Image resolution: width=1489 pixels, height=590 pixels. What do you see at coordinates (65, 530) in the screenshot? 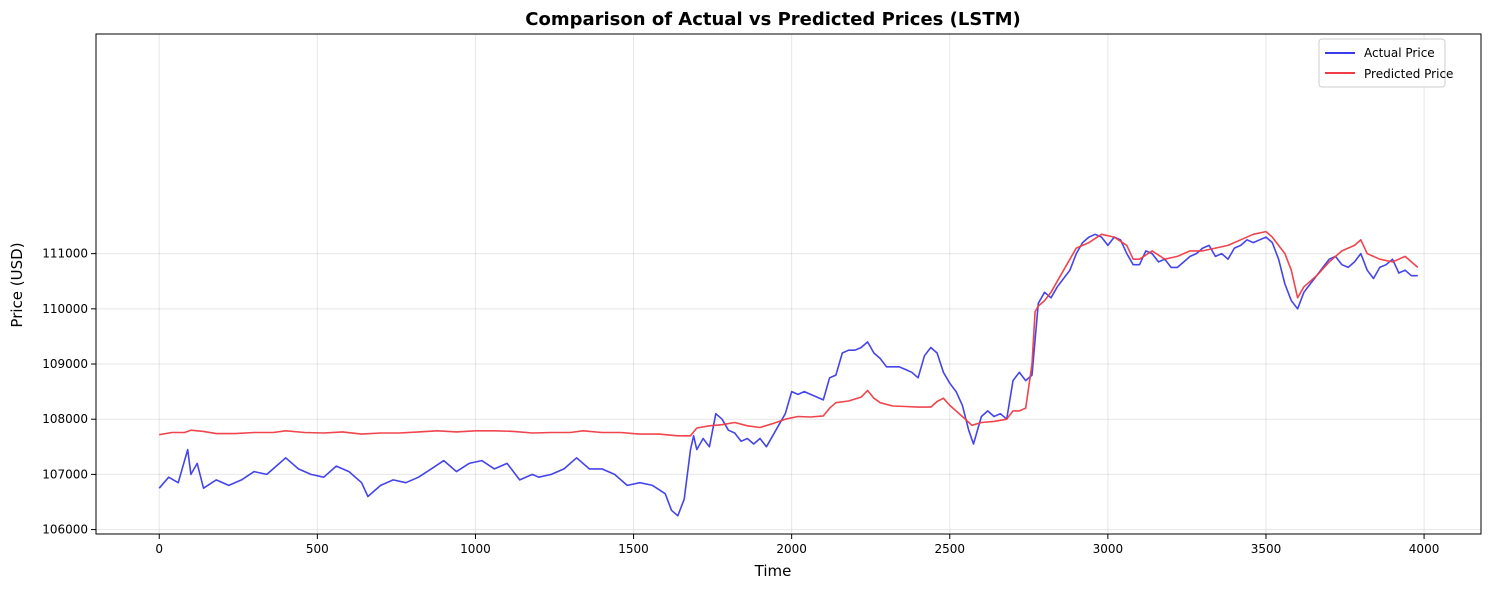
I see `y-tick-label: 106000` at bounding box center [65, 530].